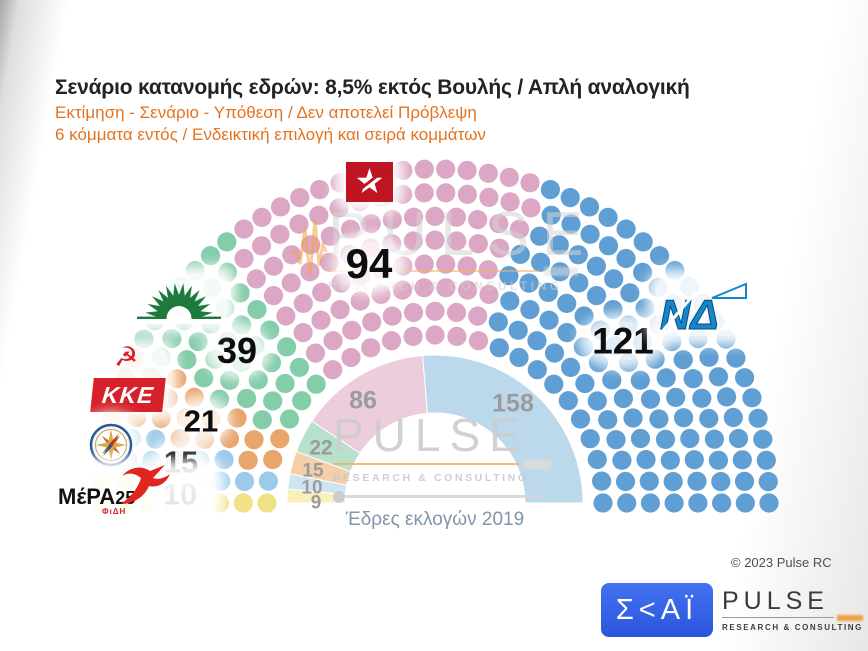 Image resolution: width=868 pixels, height=651 pixels. What do you see at coordinates (778, 617) in the screenshot?
I see `pulse-line` at bounding box center [778, 617].